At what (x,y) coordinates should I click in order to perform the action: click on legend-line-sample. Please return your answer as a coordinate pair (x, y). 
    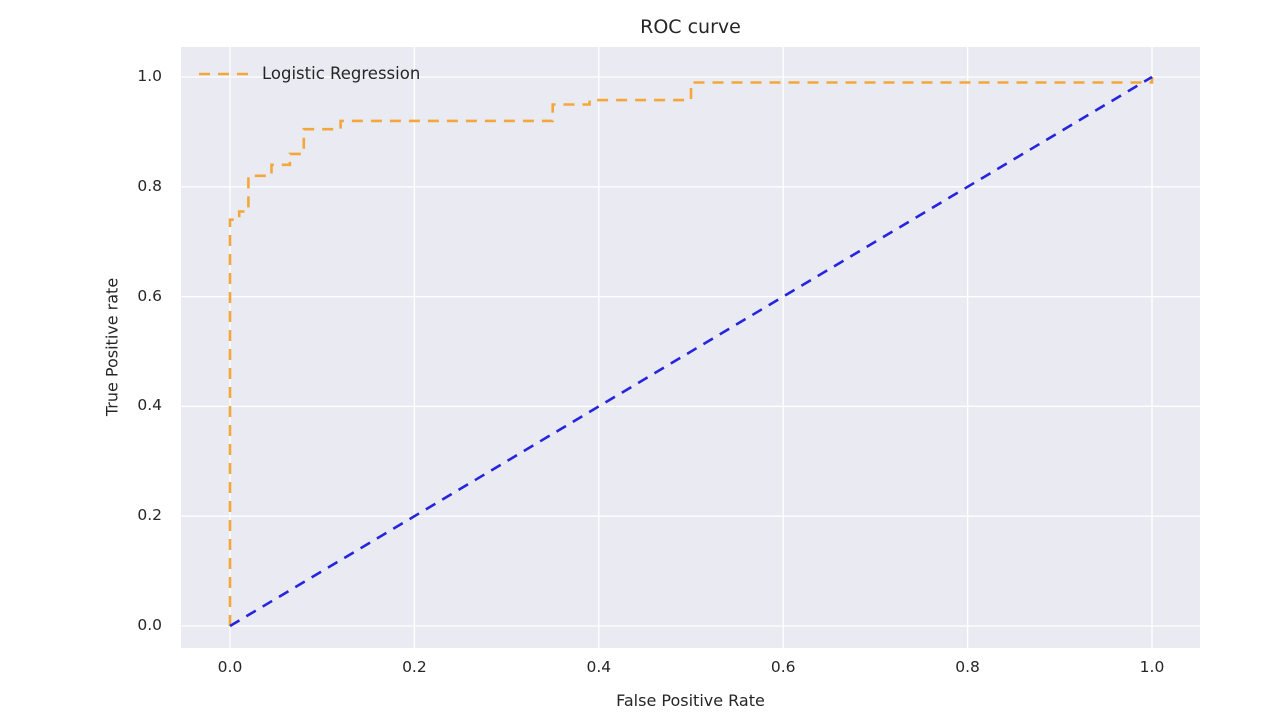
    Looking at the image, I should click on (224, 73).